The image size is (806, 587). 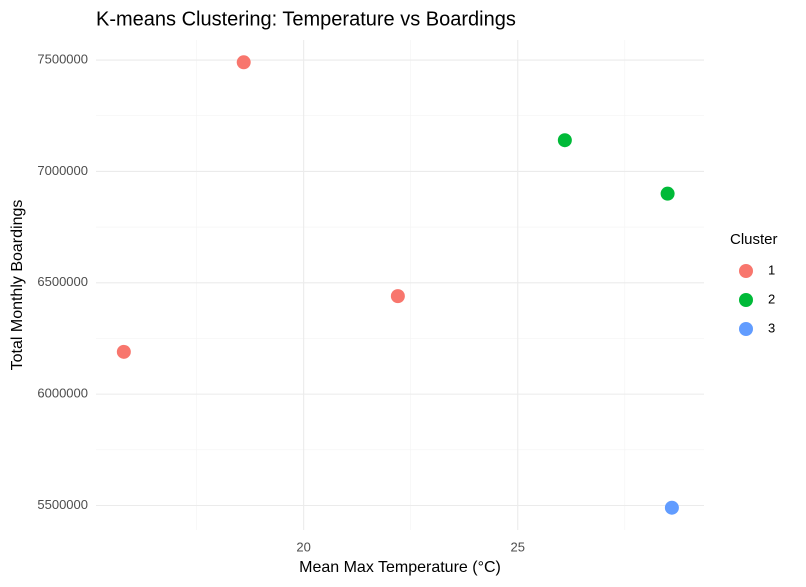 What do you see at coordinates (754, 239) in the screenshot?
I see `legend-title: Cluster` at bounding box center [754, 239].